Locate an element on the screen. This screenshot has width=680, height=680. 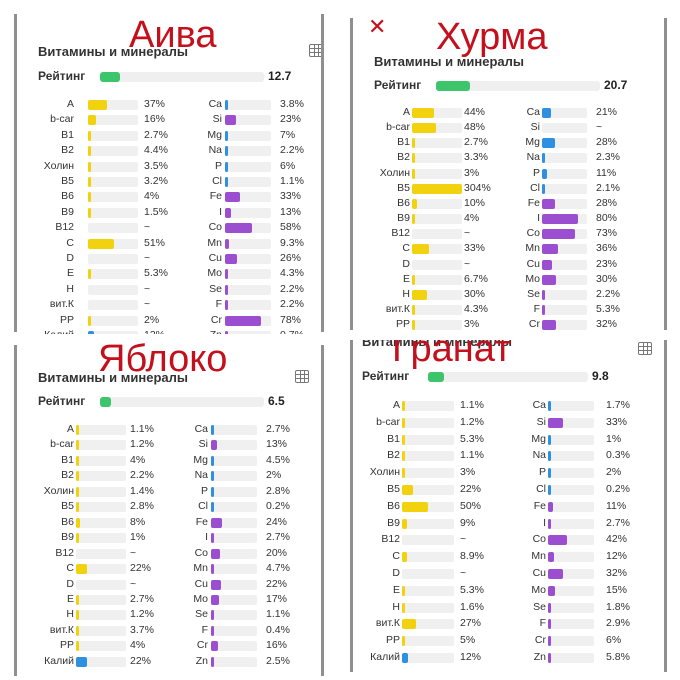
nutrient-name: вит.К is located at coordinates (61, 304).